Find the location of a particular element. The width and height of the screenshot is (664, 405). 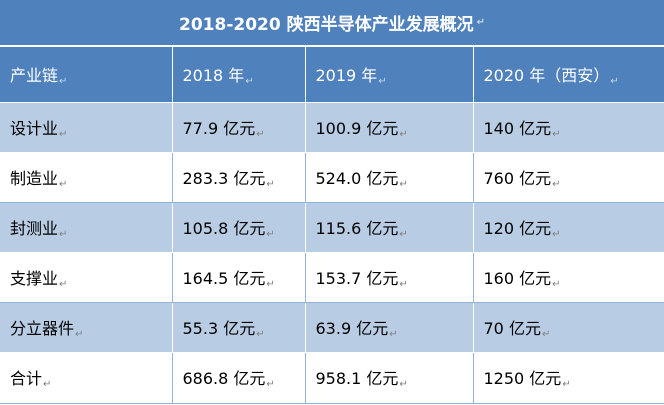

table-header-row: 产业链↵ 2018 年↵ 2019 年↵ 2020 年（西安）↵ is located at coordinates (332, 75).